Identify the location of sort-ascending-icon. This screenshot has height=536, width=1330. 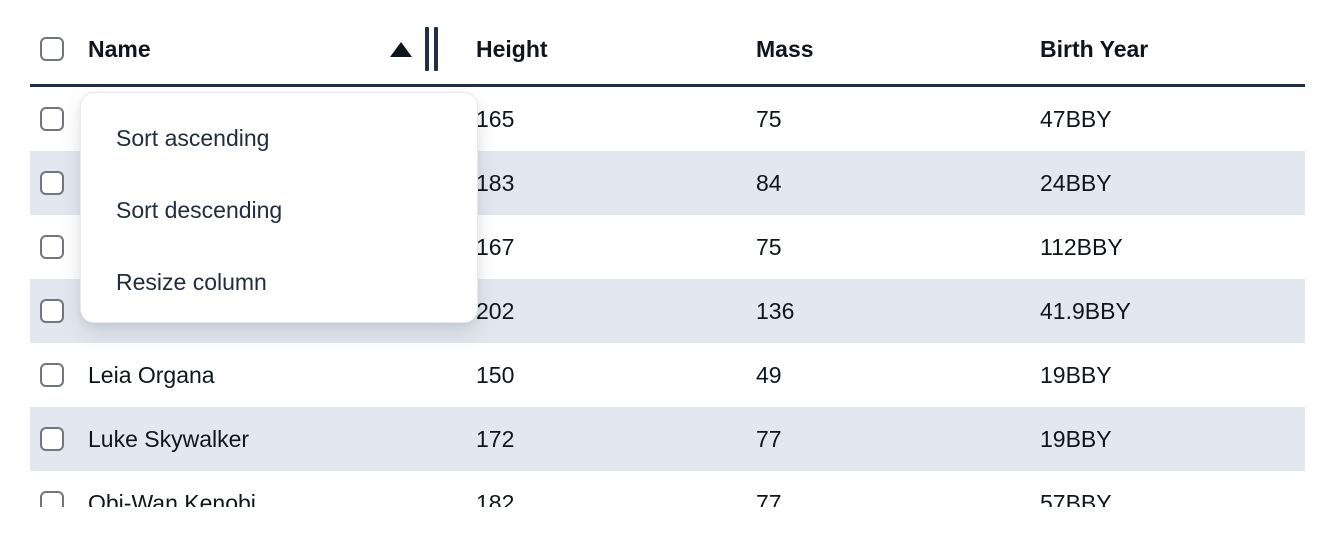
(401, 49).